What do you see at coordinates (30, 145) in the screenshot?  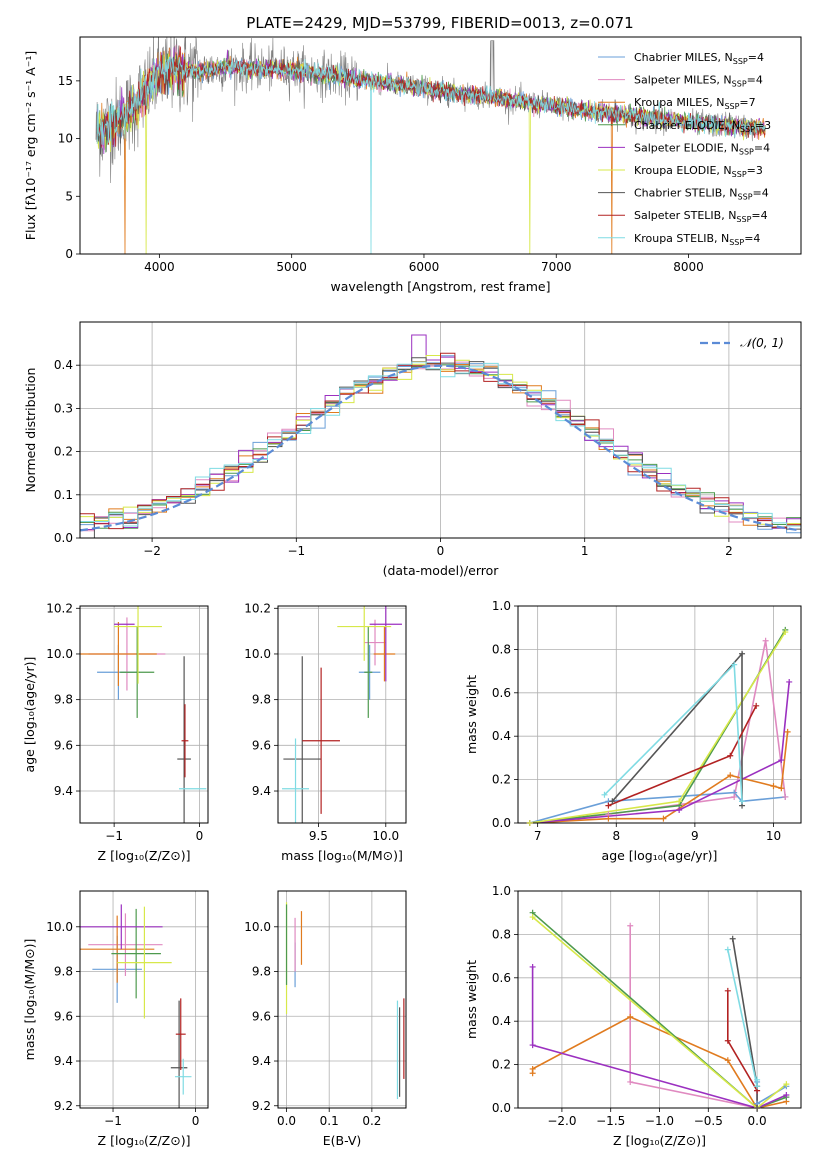 I see `y-axis-label: Flux [fλ10⁻¹⁷ erg cm⁻² s⁻¹ A⁻¹]` at bounding box center [30, 145].